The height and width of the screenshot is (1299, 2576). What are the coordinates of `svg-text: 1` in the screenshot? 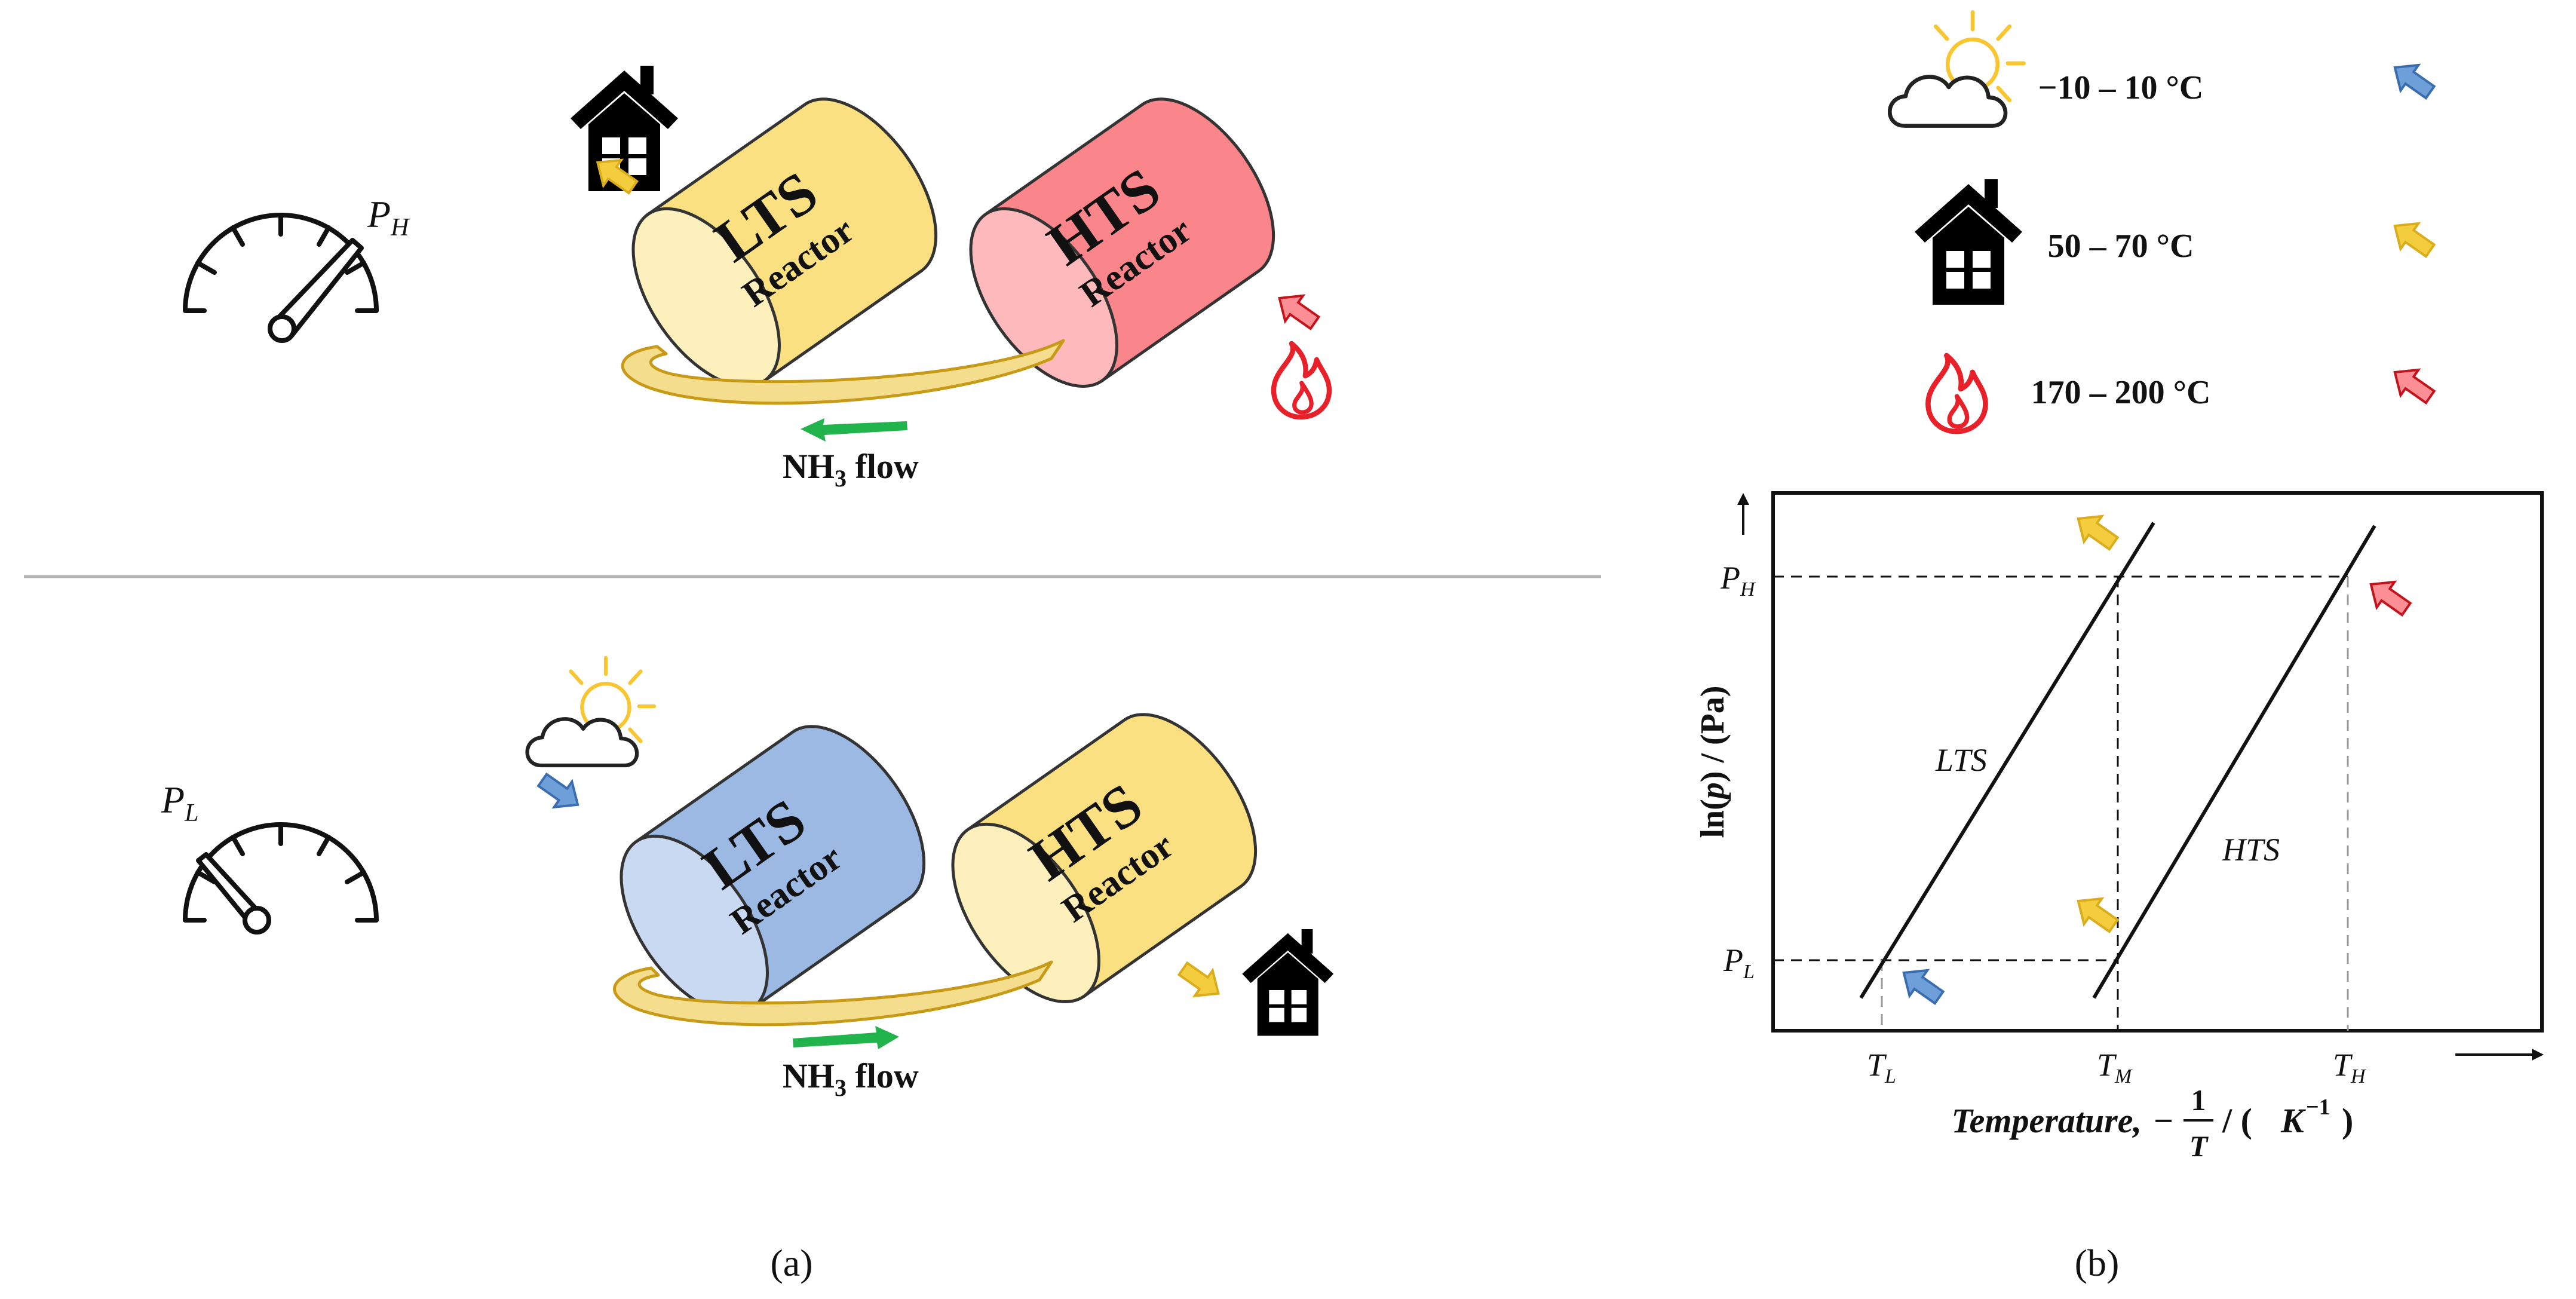 It's located at (2198, 1100).